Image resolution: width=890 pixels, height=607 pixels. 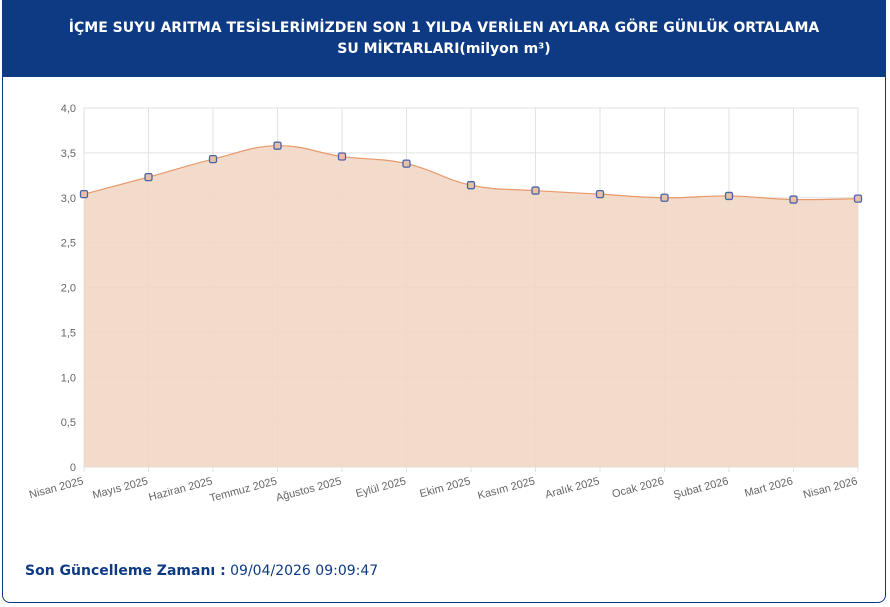 I want to click on x-tick-label: Aralık 2025, so click(x=572, y=488).